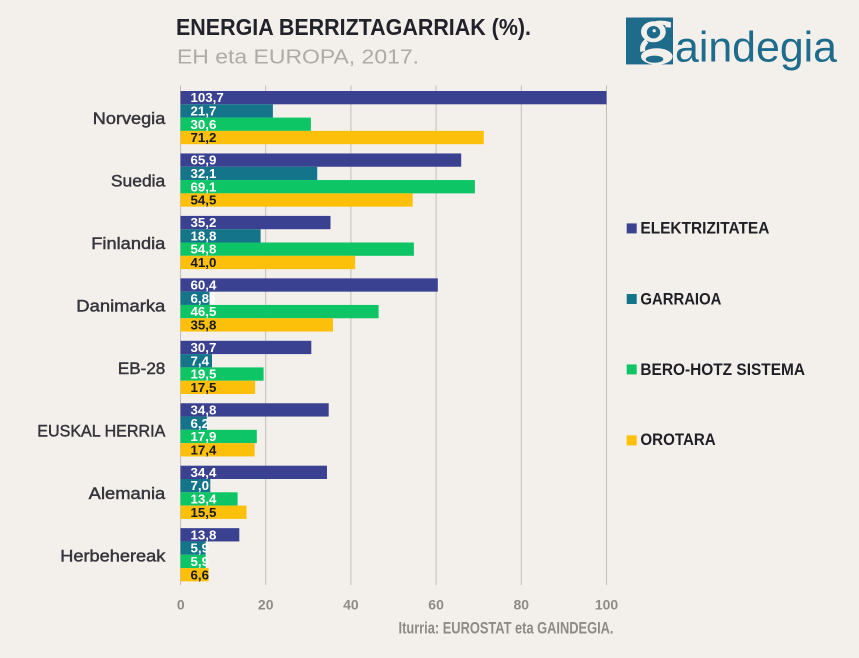 The height and width of the screenshot is (658, 859). What do you see at coordinates (204, 137) in the screenshot?
I see `svg-text: 71,2` at bounding box center [204, 137].